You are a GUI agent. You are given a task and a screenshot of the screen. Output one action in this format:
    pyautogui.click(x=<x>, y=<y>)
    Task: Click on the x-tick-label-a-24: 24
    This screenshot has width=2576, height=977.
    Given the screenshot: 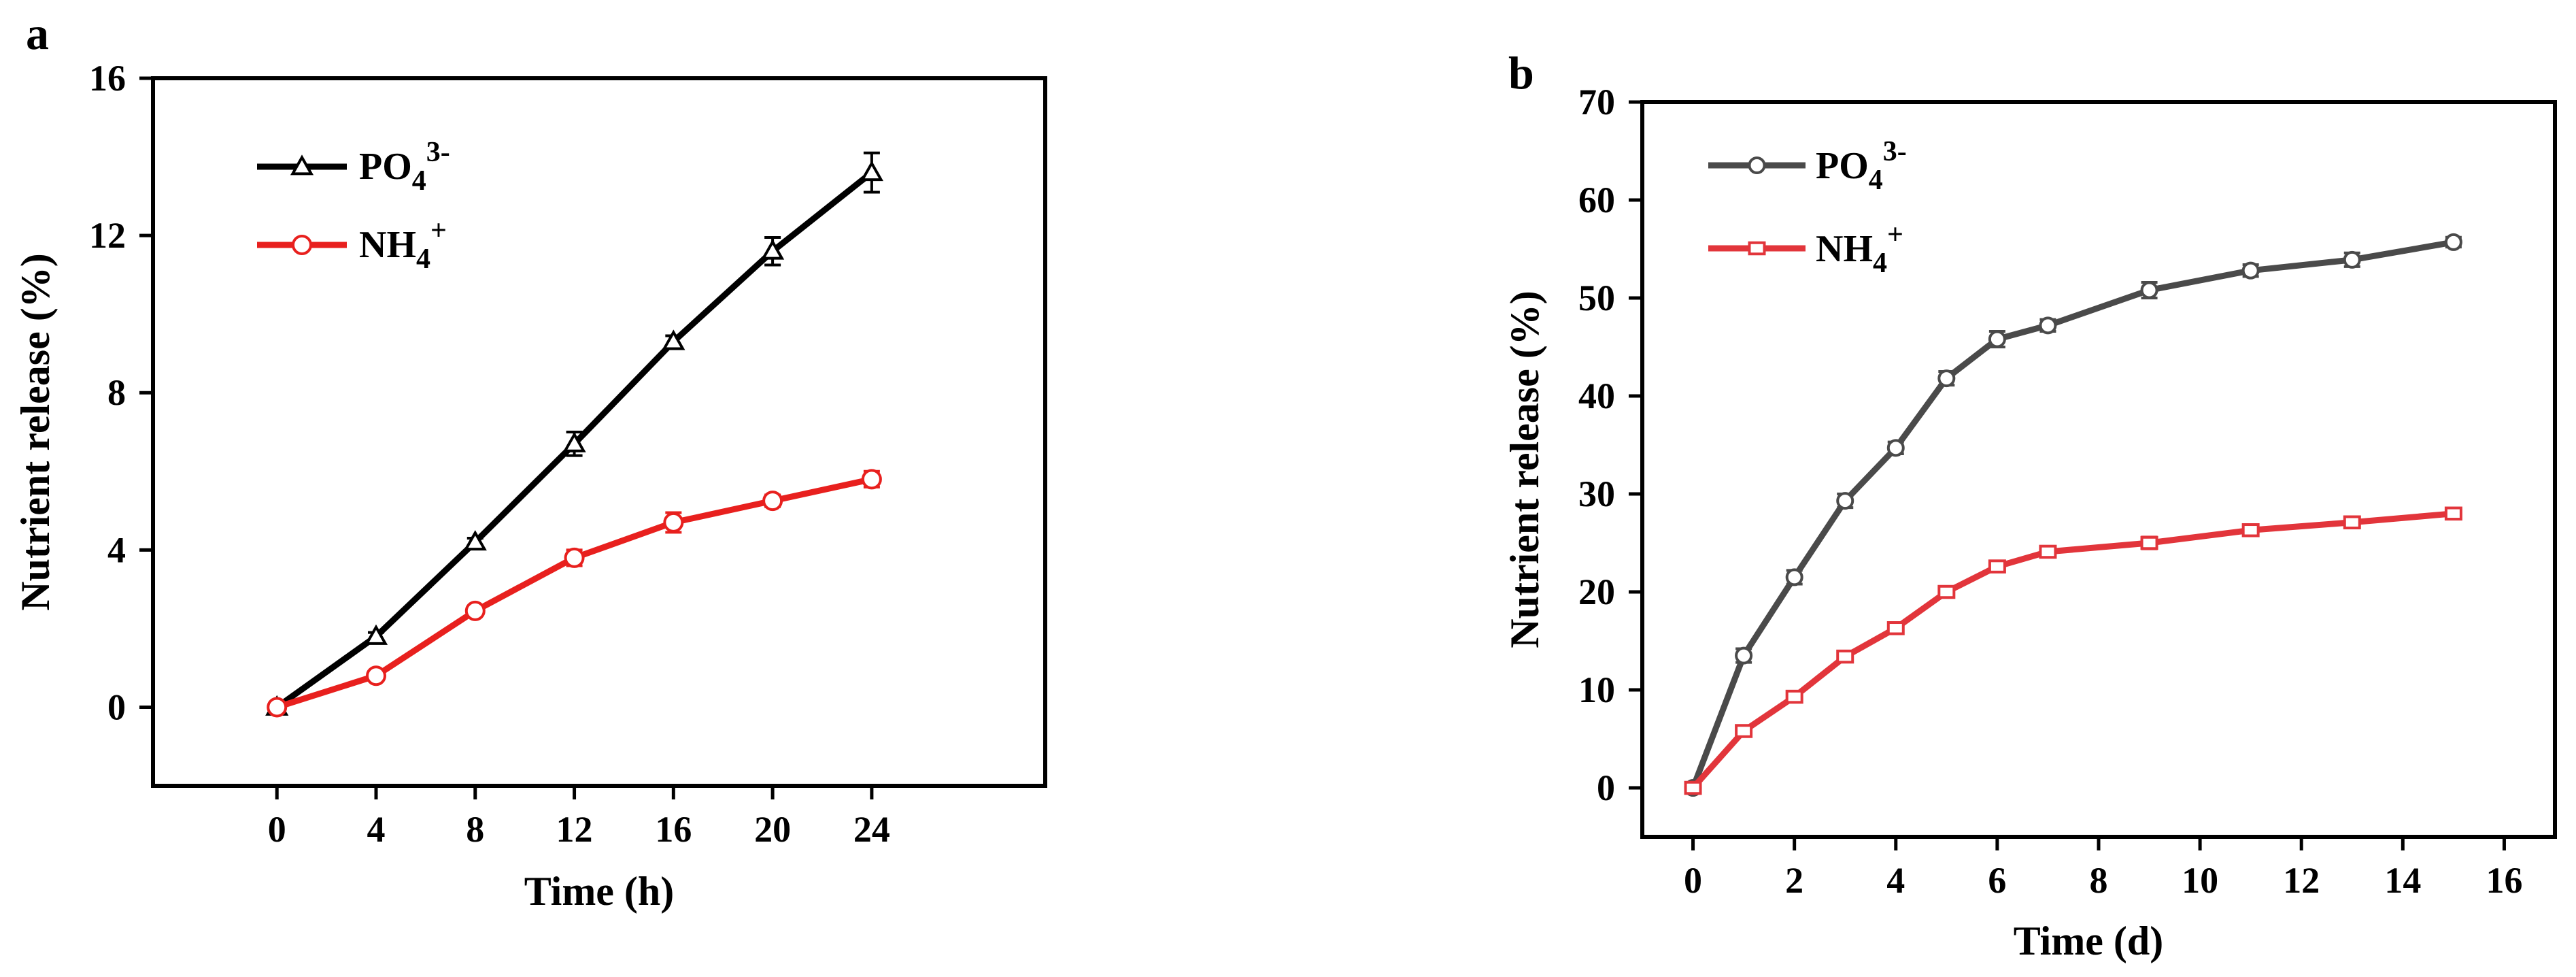 What is the action you would take?
    pyautogui.click(x=871, y=830)
    